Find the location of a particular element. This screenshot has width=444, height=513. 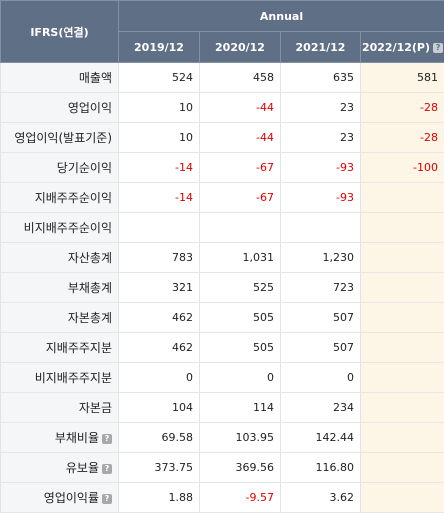

table-row: 당기순이익 -14 -67 -93 -100 is located at coordinates (222, 168).